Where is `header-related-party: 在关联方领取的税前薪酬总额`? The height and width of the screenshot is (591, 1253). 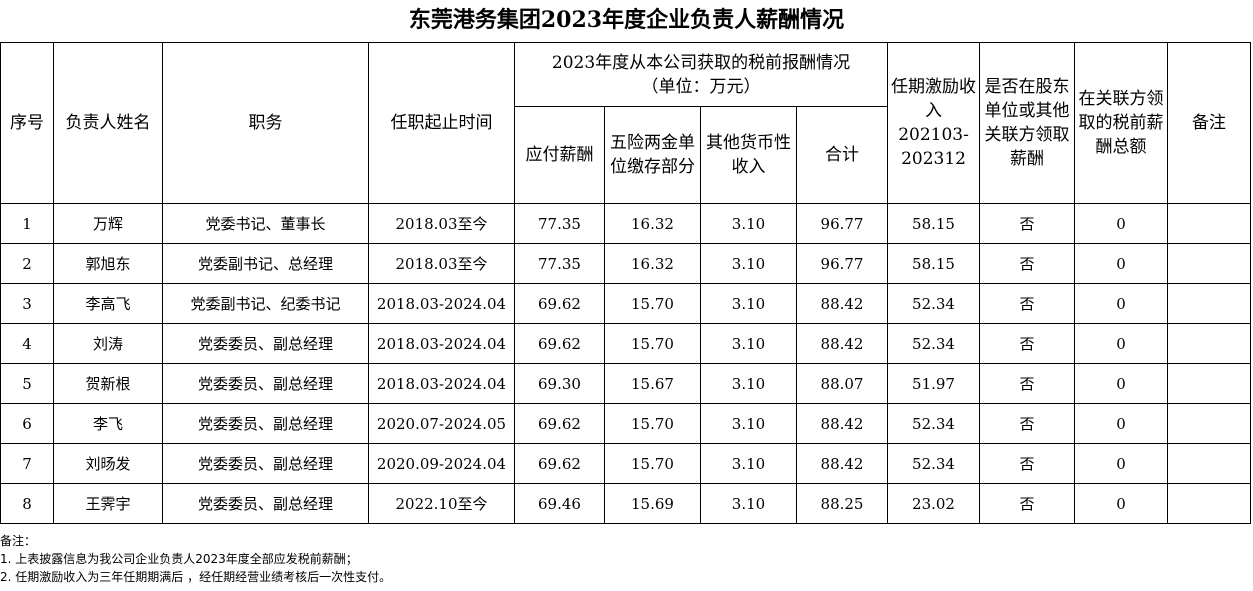 header-related-party: 在关联方领取的税前薪酬总额 is located at coordinates (1121, 123).